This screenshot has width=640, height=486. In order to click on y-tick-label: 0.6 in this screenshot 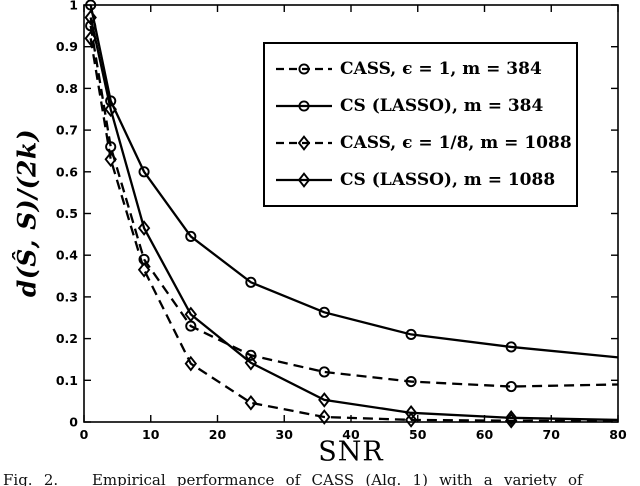, I will do `click(67, 171)`.